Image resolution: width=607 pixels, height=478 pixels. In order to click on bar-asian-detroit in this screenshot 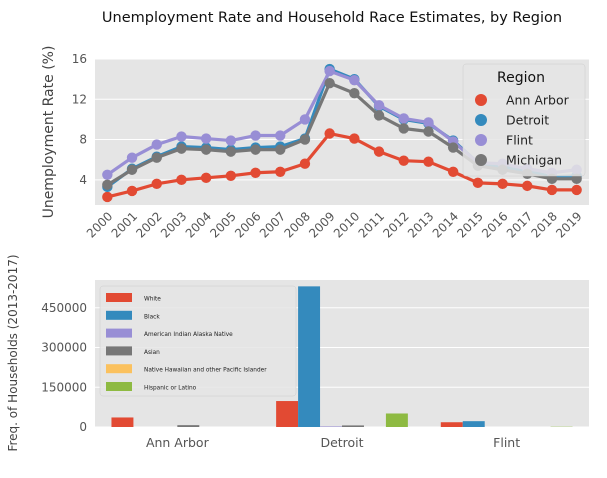, I will do `click(353, 426)`.